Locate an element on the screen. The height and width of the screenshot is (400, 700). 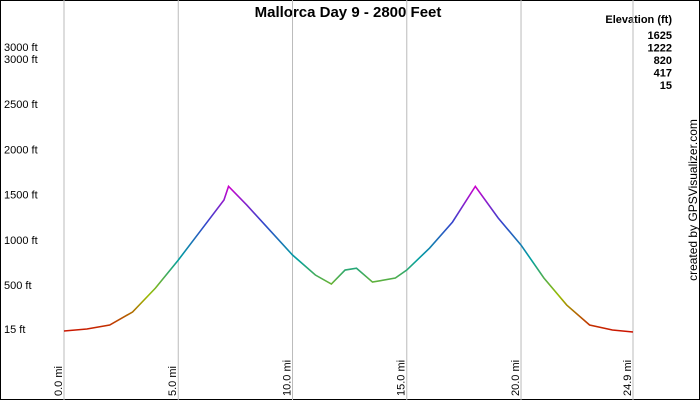
x-tick-label: 20.0 mi is located at coordinates (516, 378).